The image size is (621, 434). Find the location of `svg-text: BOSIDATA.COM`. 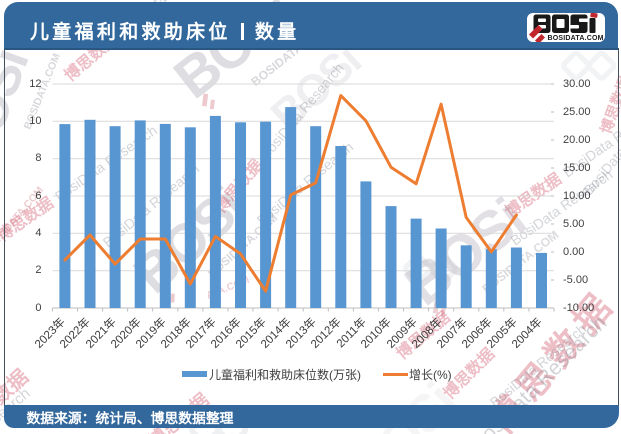

svg-text: BOSIDATA.COM is located at coordinates (576, 37).